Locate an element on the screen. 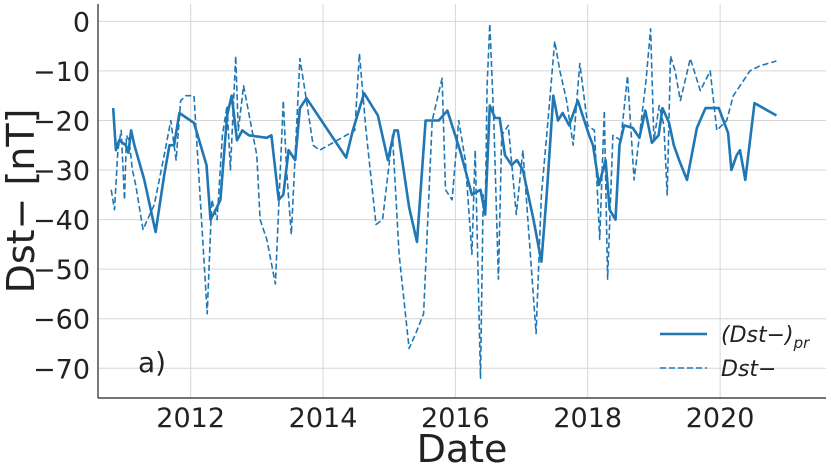 This screenshot has width=831, height=474. y-tick-label: −70 is located at coordinates (61, 369).